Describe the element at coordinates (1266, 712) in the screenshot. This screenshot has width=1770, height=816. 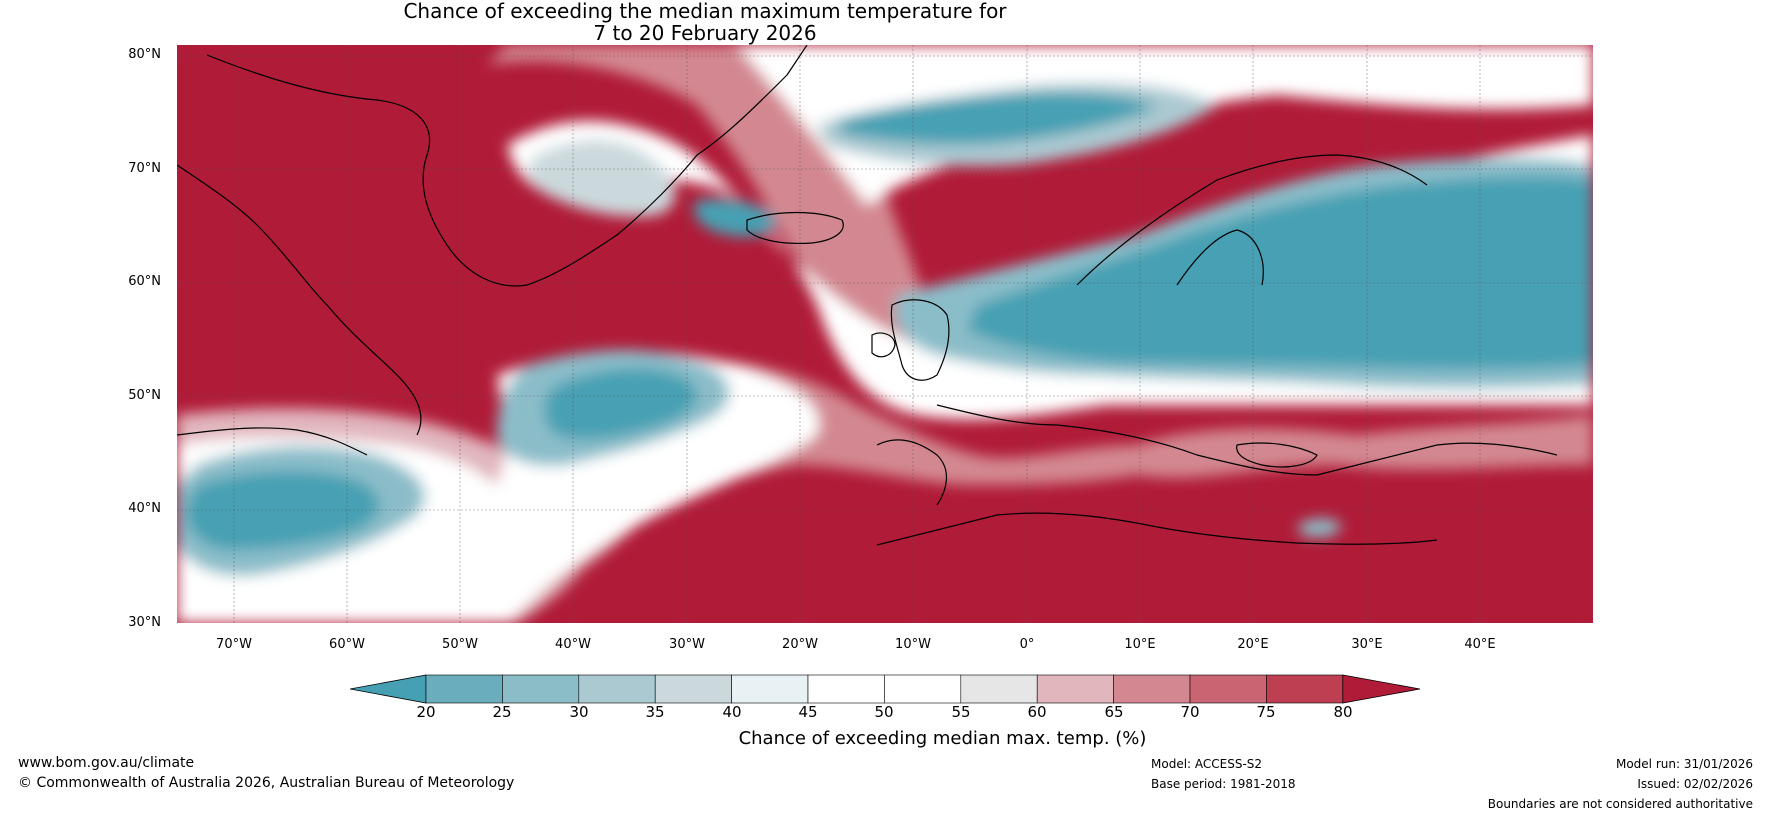
I see `colorbar-tick-75: 75` at that location.